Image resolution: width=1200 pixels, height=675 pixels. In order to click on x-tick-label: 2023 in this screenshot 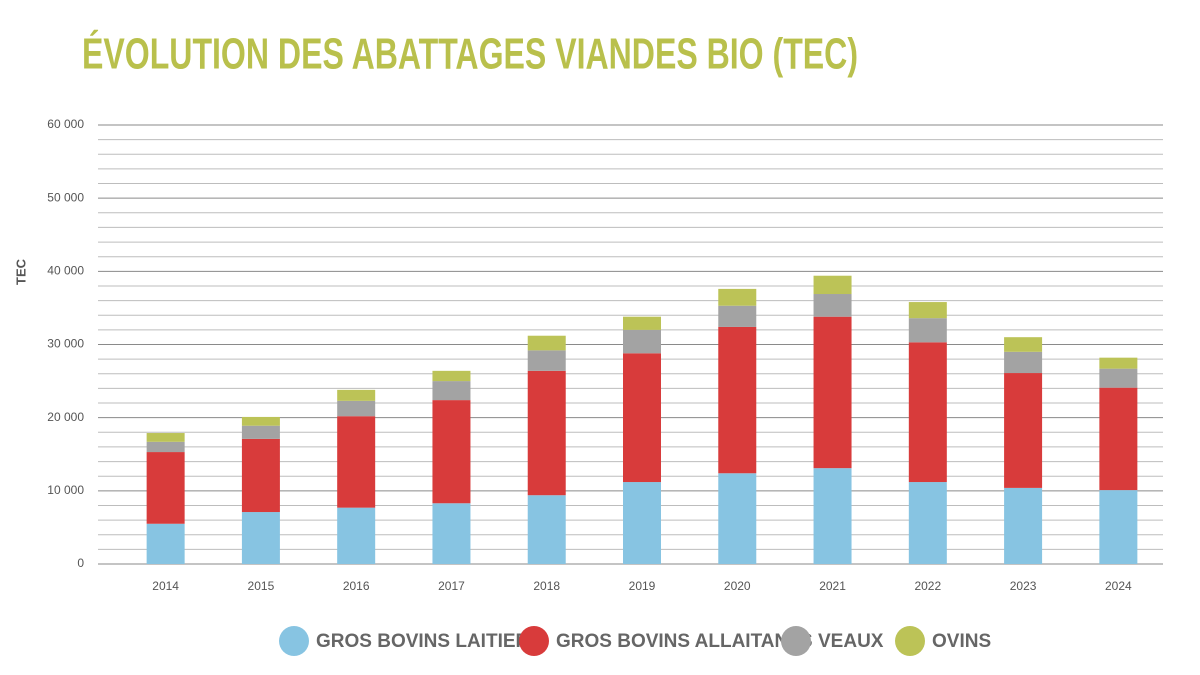, I will do `click(1023, 586)`.